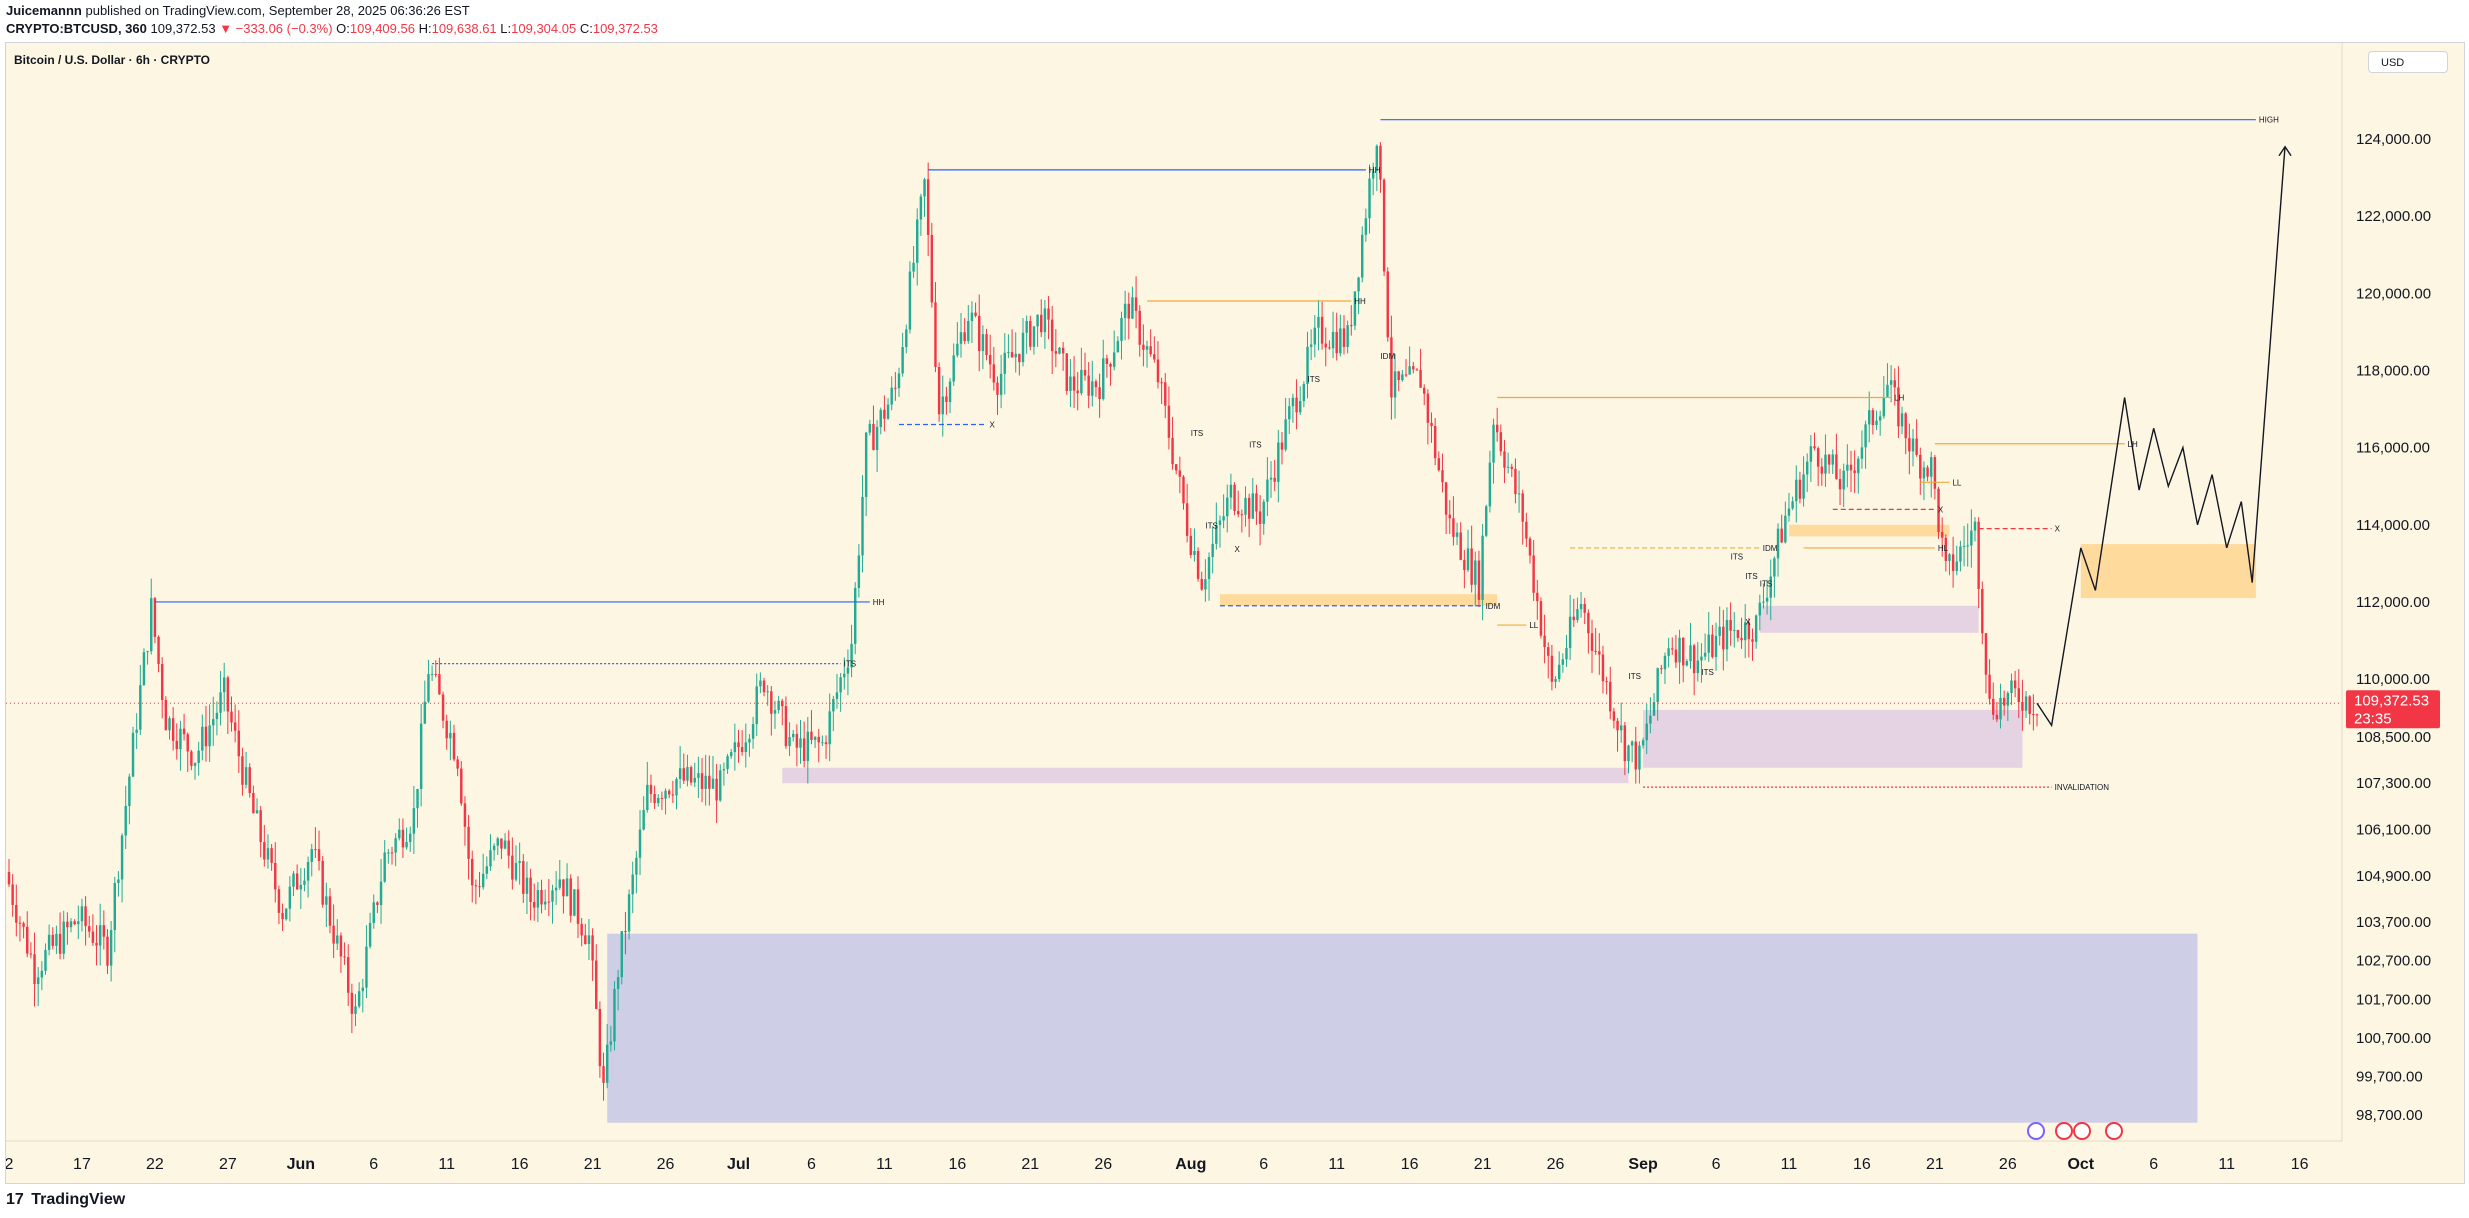  What do you see at coordinates (44, 10) in the screenshot?
I see `publisher-name: Juicemannn` at bounding box center [44, 10].